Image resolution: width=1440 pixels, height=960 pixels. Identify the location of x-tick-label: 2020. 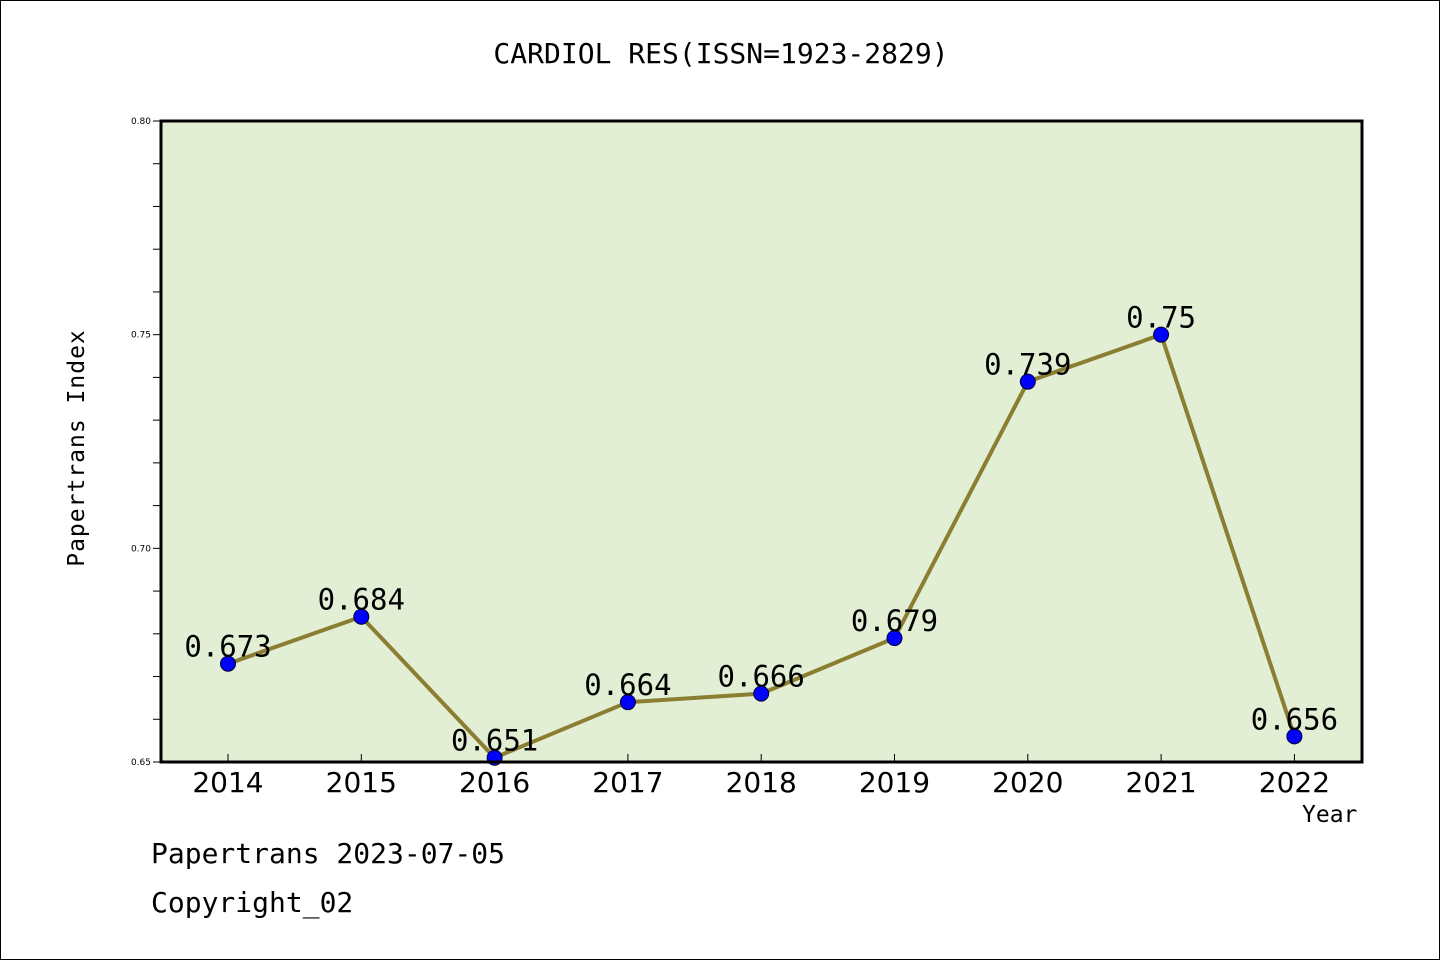
(1027, 782).